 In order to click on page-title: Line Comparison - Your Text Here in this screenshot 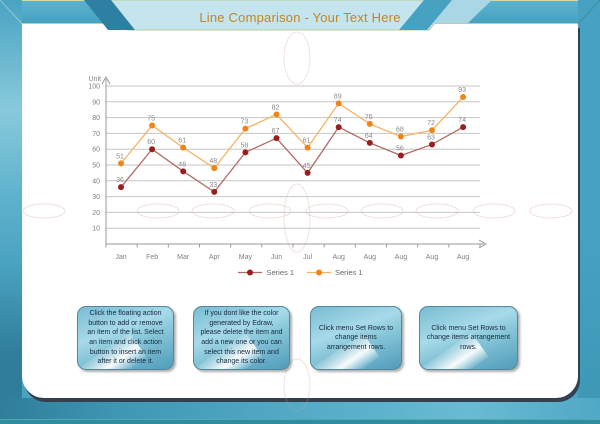, I will do `click(300, 17)`.